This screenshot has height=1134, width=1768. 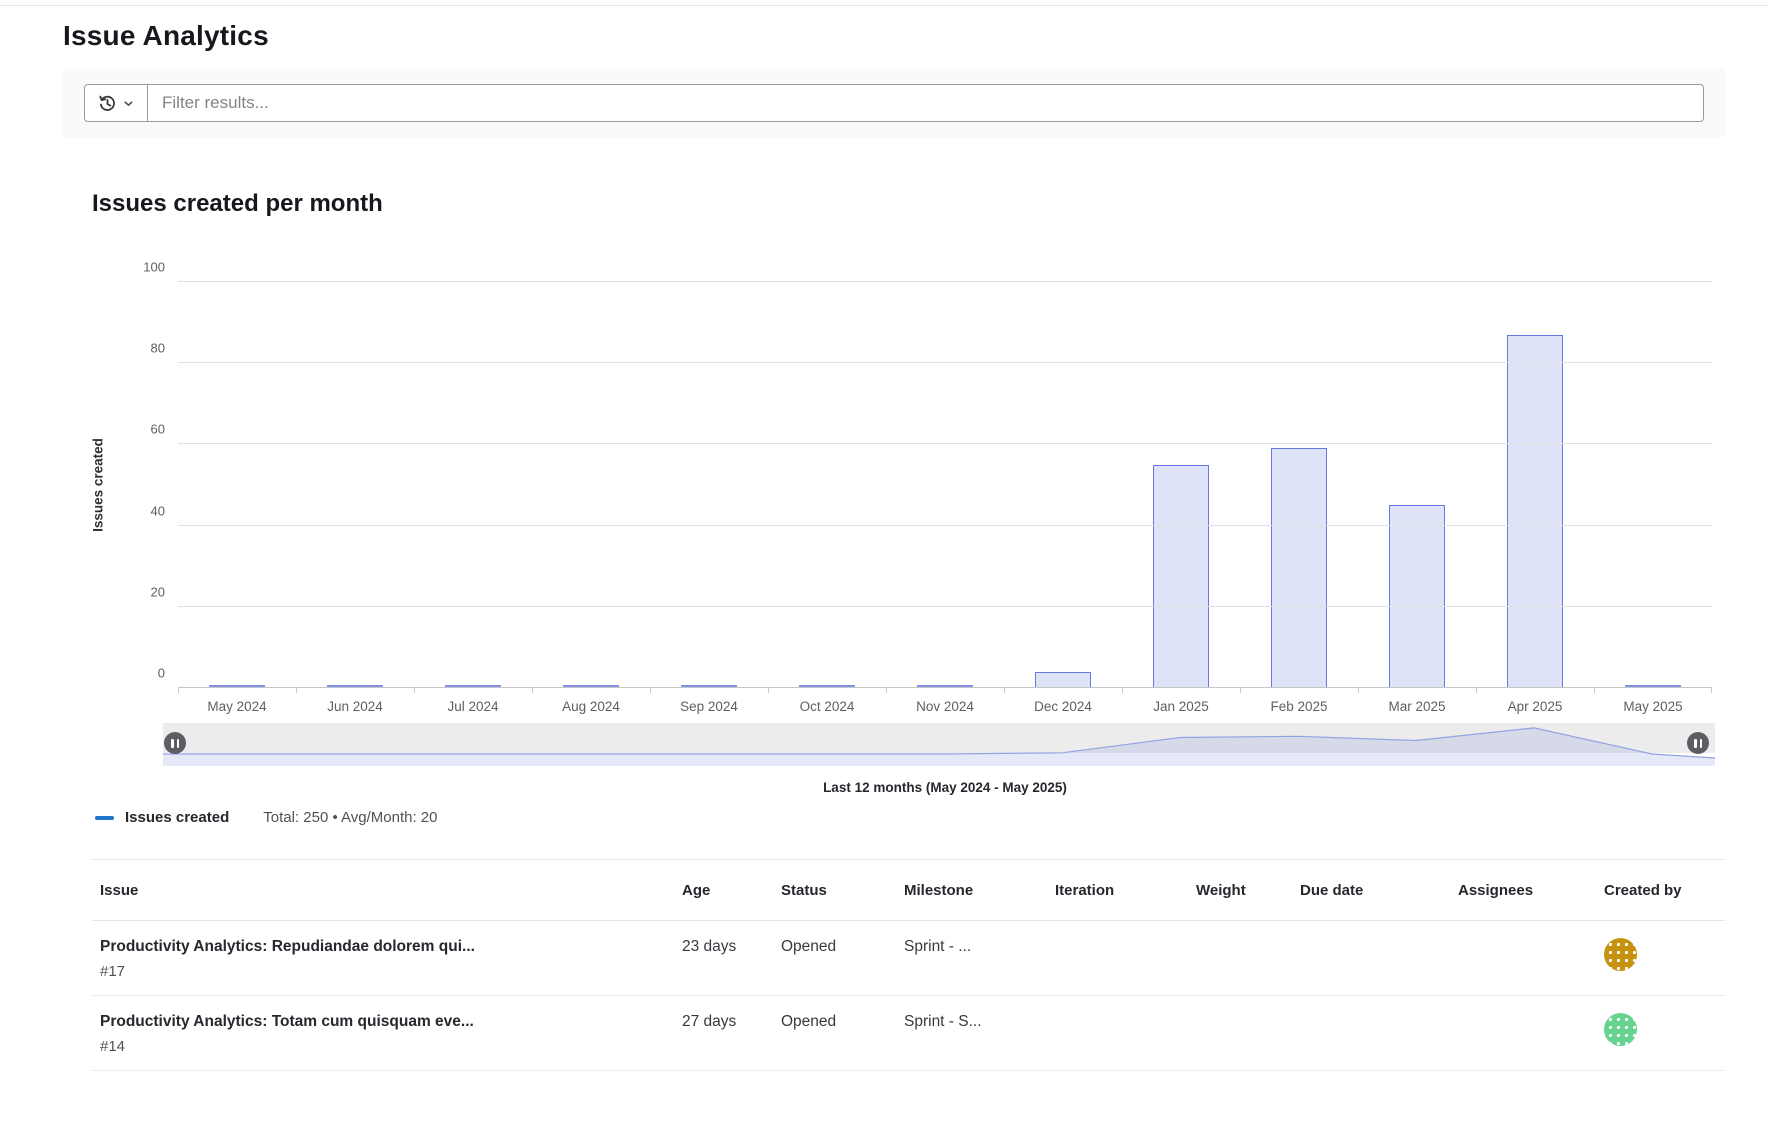 What do you see at coordinates (237, 203) in the screenshot?
I see `chart-title: Issues created per month` at bounding box center [237, 203].